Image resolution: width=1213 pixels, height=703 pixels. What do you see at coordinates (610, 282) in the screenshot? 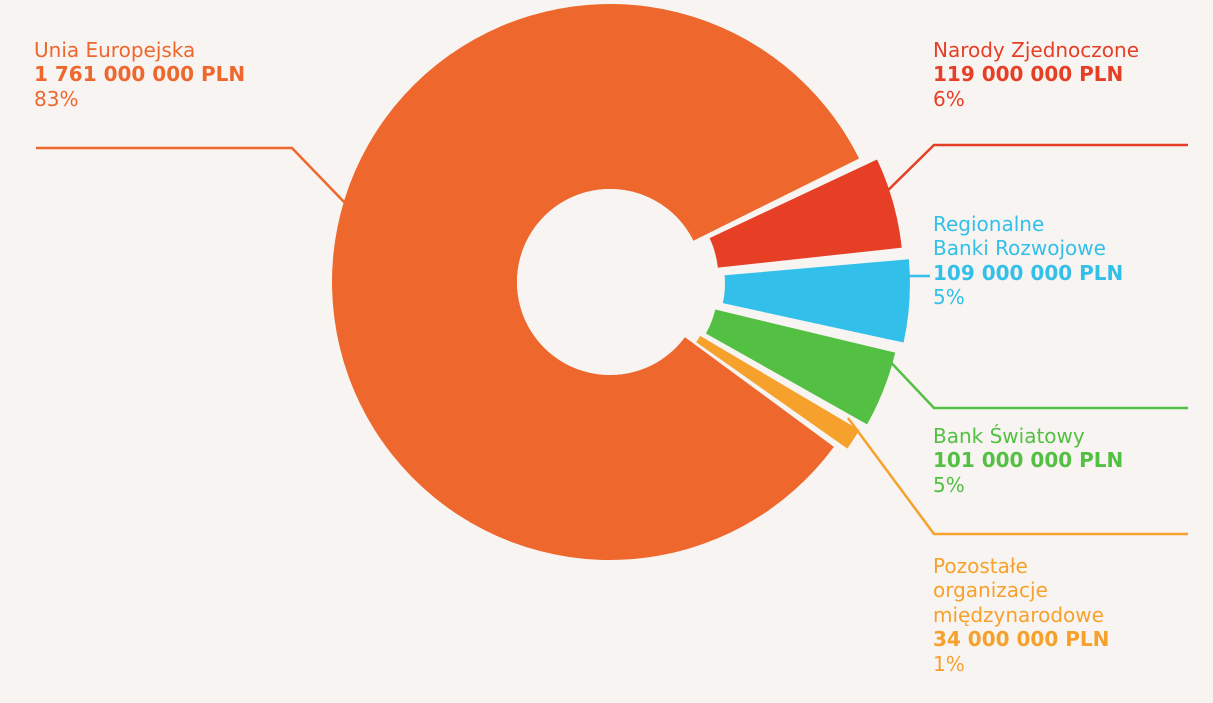
I see `donut-hole` at bounding box center [610, 282].